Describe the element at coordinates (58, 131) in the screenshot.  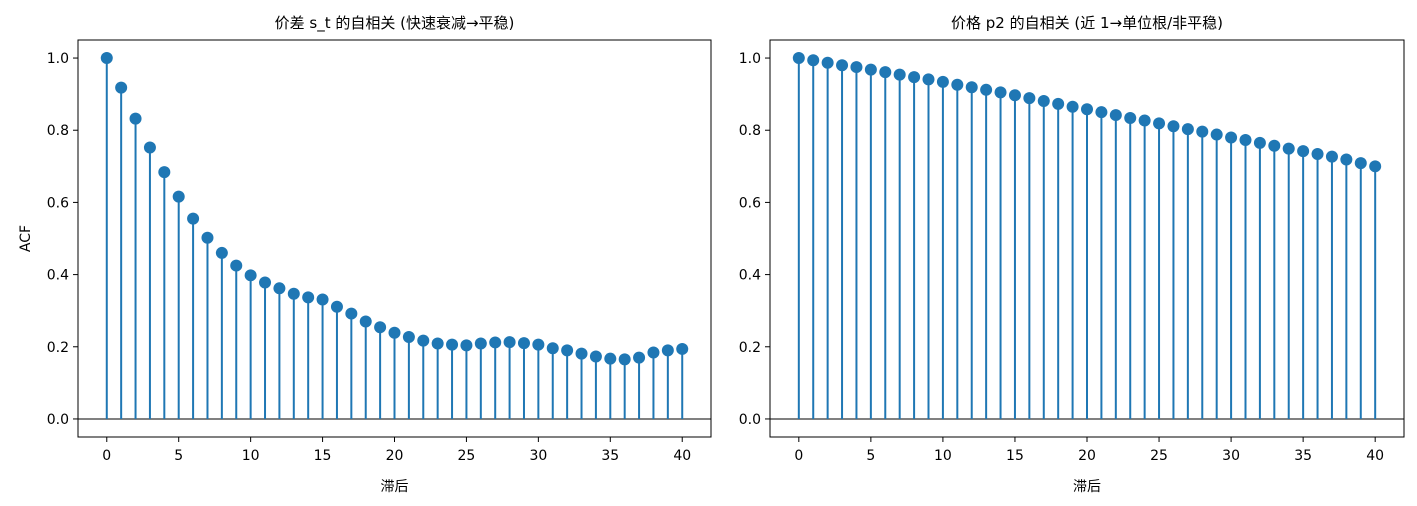
I see `y-tick-label: 0.8` at that location.